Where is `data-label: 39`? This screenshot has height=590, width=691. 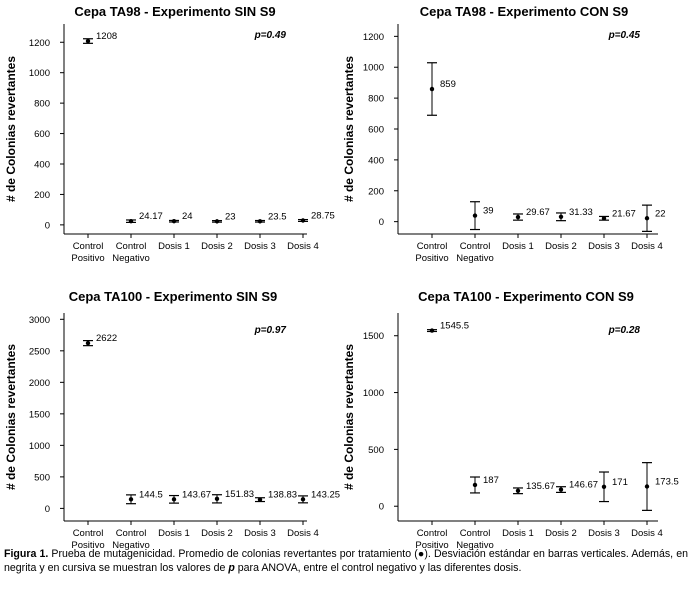 data-label: 39 is located at coordinates (488, 211).